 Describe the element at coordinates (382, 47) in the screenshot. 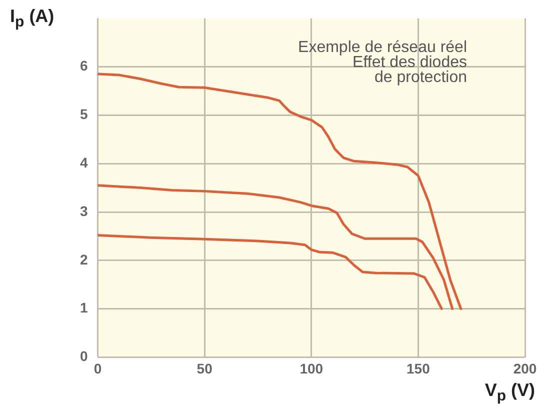

I see `annotation: Exemple de réseau réel` at that location.